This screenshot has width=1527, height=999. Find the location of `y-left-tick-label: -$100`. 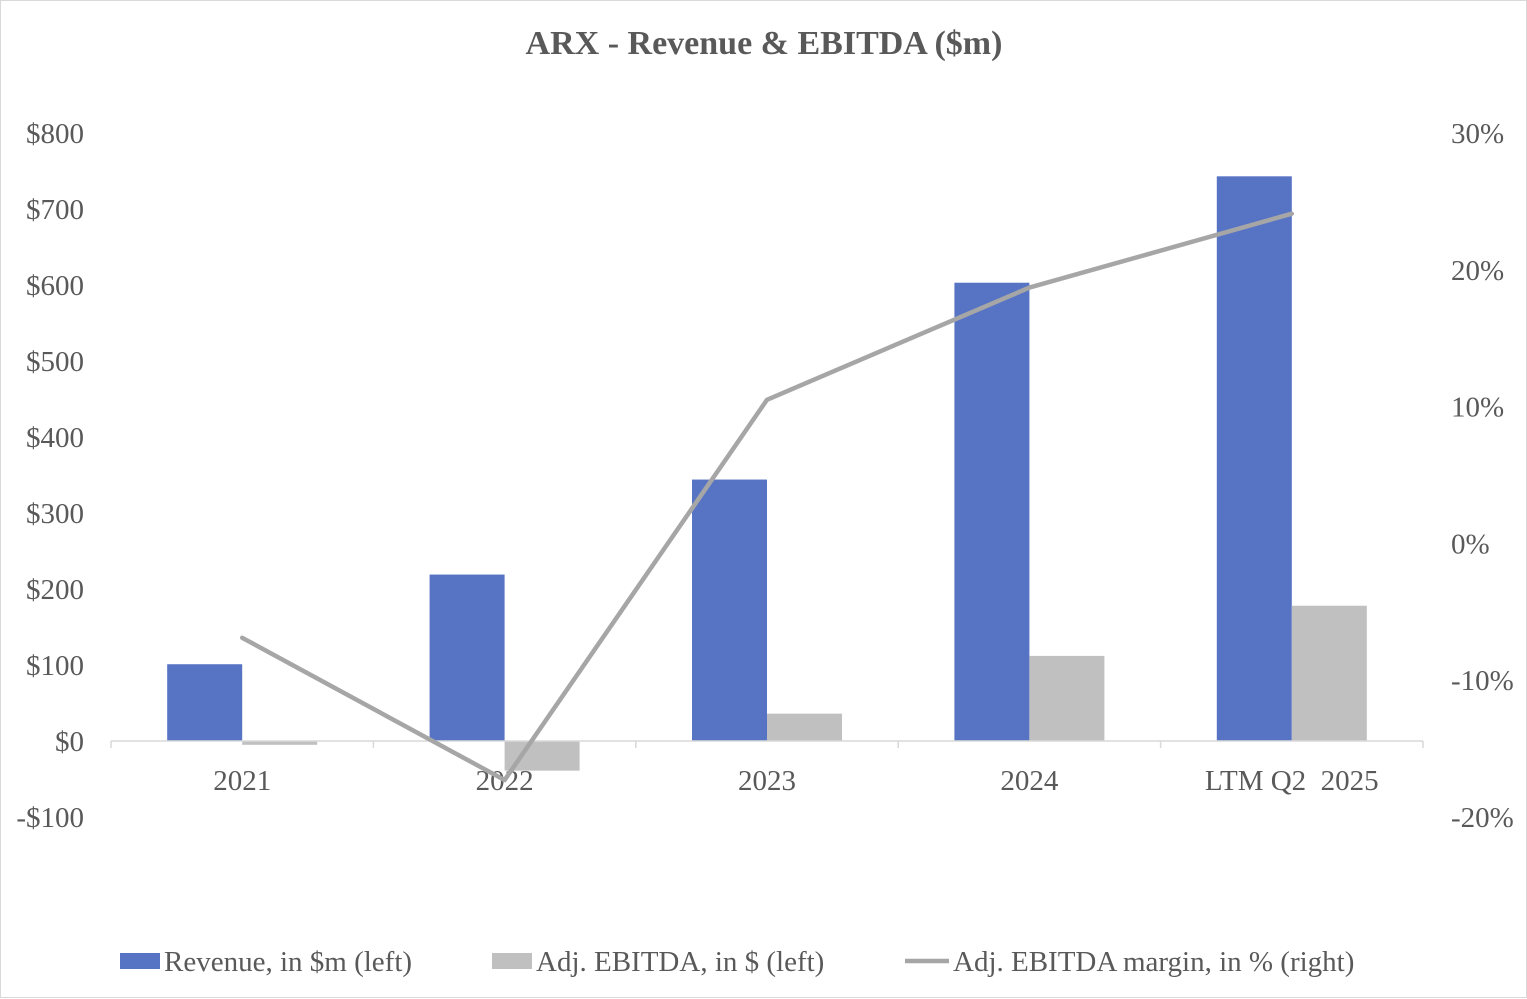

y-left-tick-label: -$100 is located at coordinates (50, 818).